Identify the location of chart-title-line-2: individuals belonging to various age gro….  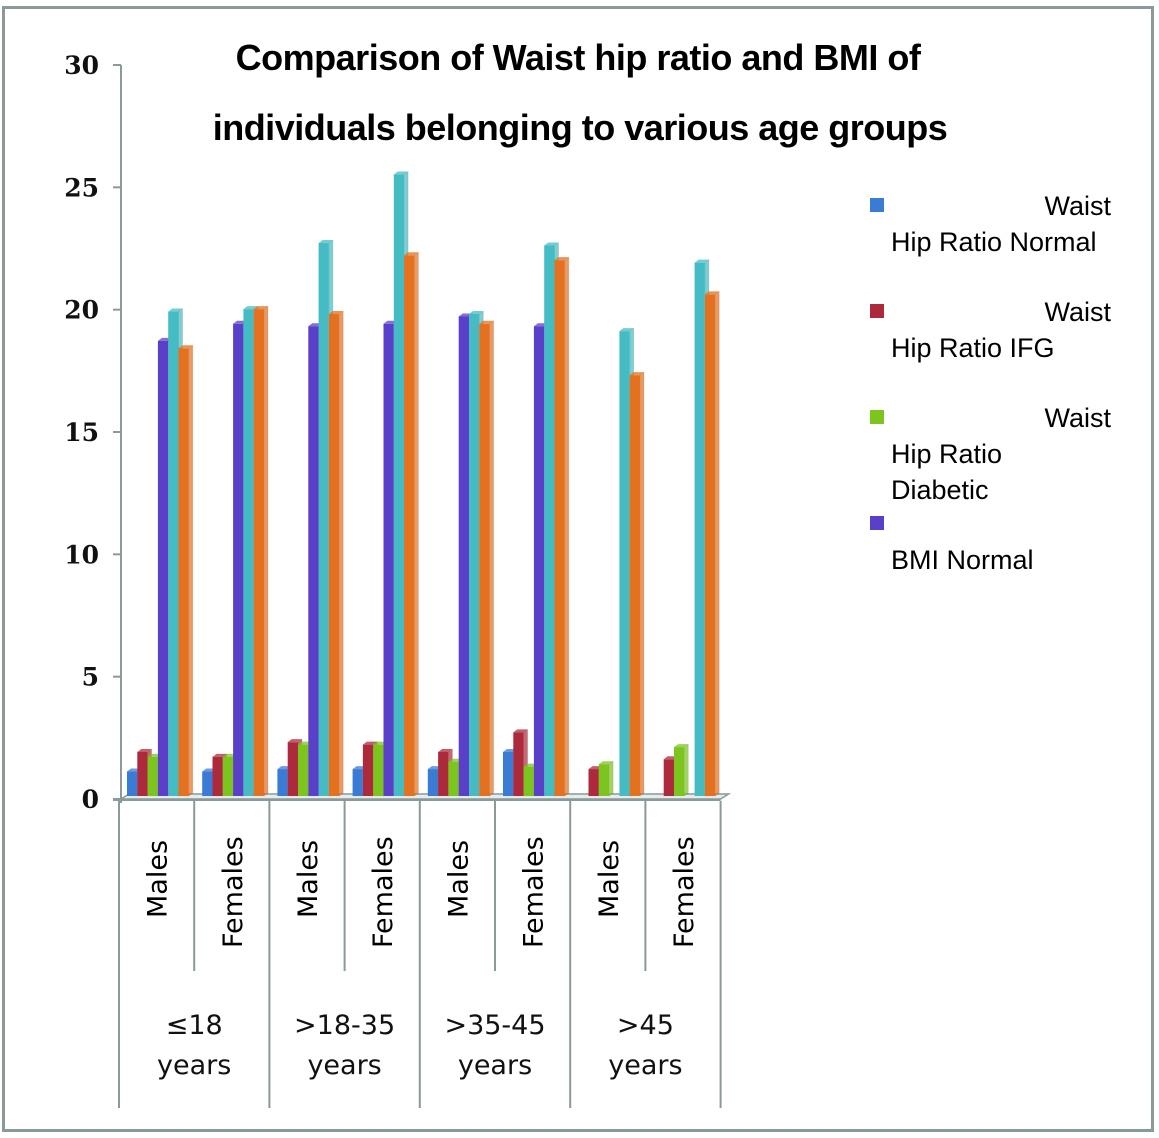
(580, 127).